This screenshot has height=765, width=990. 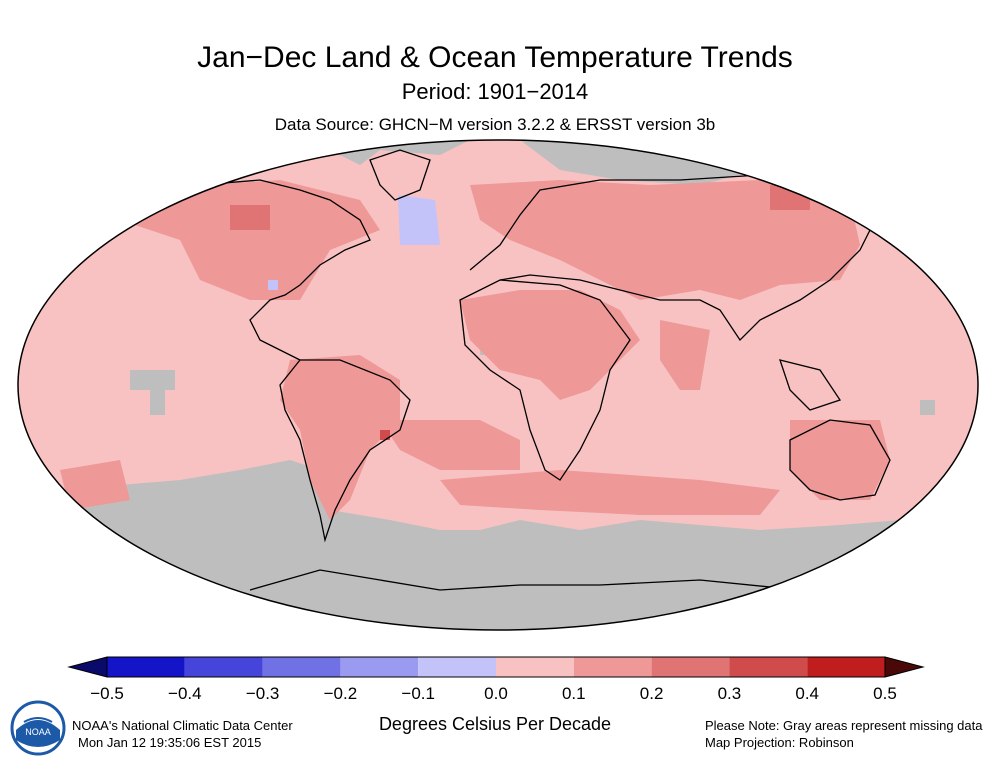 I want to click on trend-south-atlantic, so click(x=450, y=445).